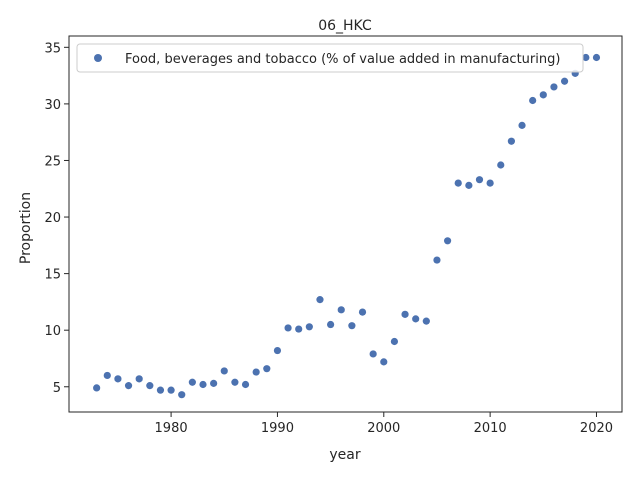 Image resolution: width=640 pixels, height=480 pixels. What do you see at coordinates (345, 26) in the screenshot?
I see `chart-title: 06_HKC` at bounding box center [345, 26].